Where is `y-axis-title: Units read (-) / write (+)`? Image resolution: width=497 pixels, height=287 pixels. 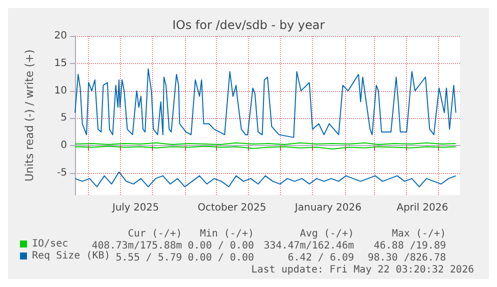
y-axis-title: Units read (-) / write (+) is located at coordinates (29, 115).